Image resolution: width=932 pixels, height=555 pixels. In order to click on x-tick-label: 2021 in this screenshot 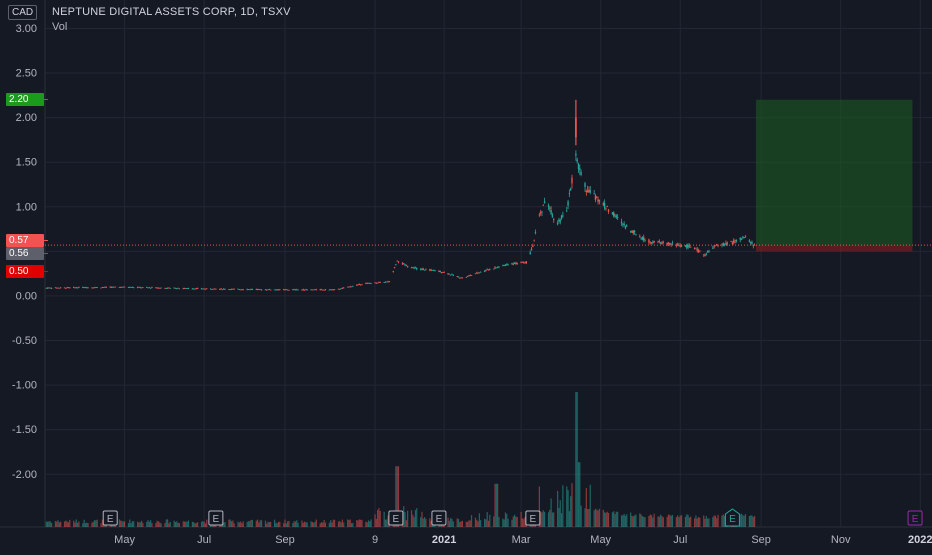, I will do `click(444, 540)`.